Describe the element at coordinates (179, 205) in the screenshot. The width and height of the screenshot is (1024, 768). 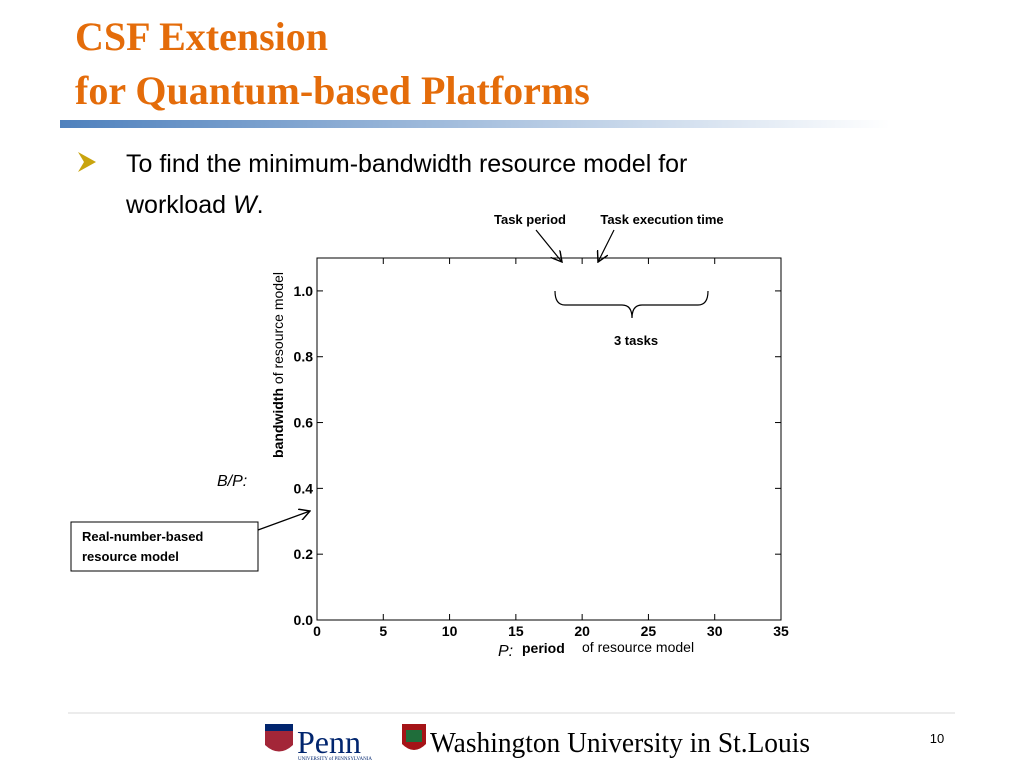
I see `text: workload` at that location.